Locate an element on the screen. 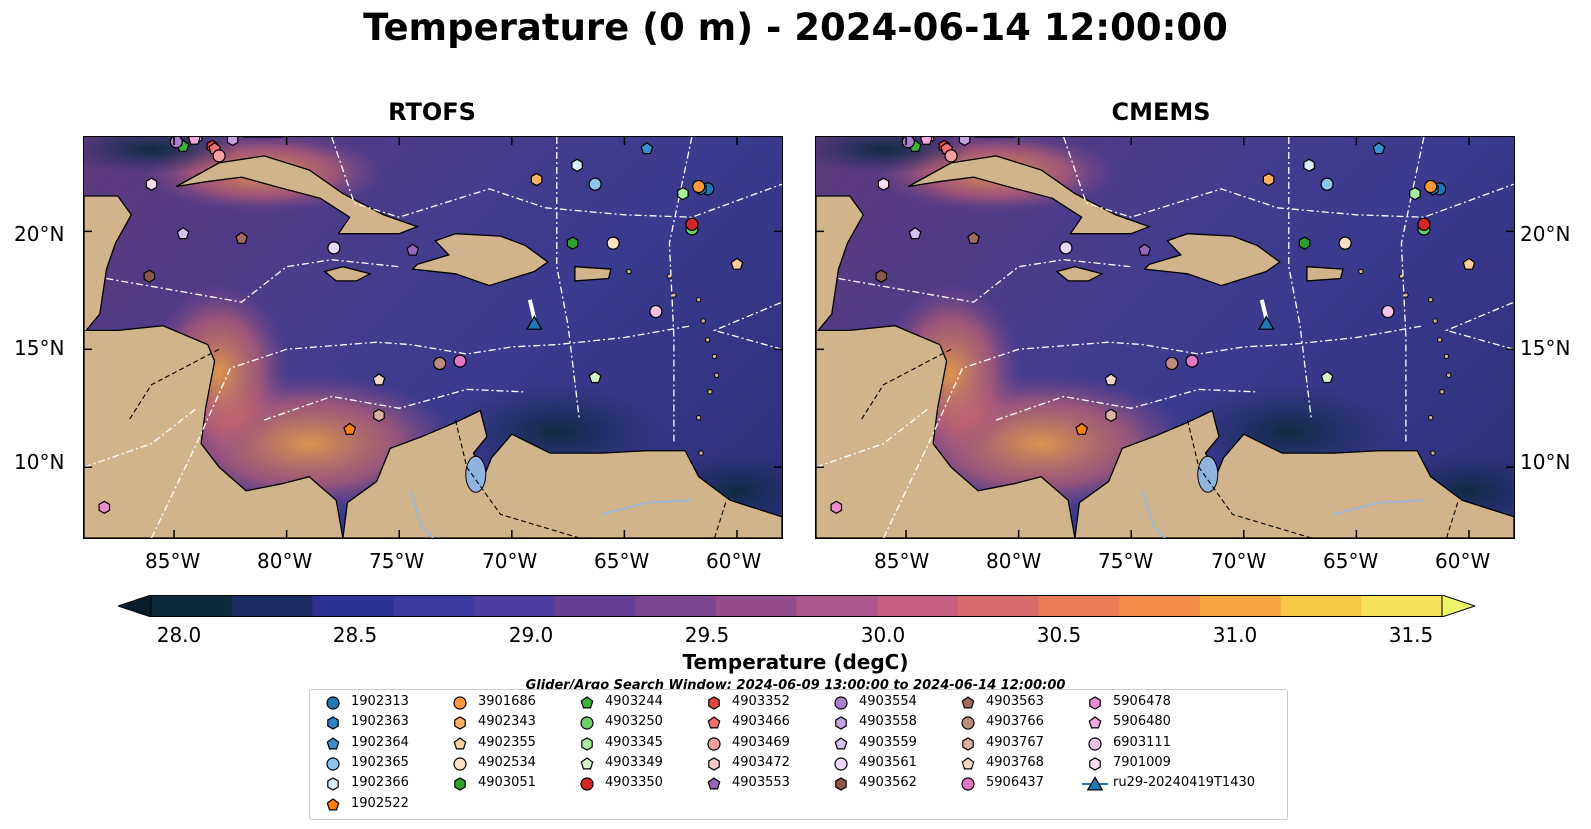 This screenshot has height=829, width=1591. lat-label-20n-left: 20°N is located at coordinates (39, 234).